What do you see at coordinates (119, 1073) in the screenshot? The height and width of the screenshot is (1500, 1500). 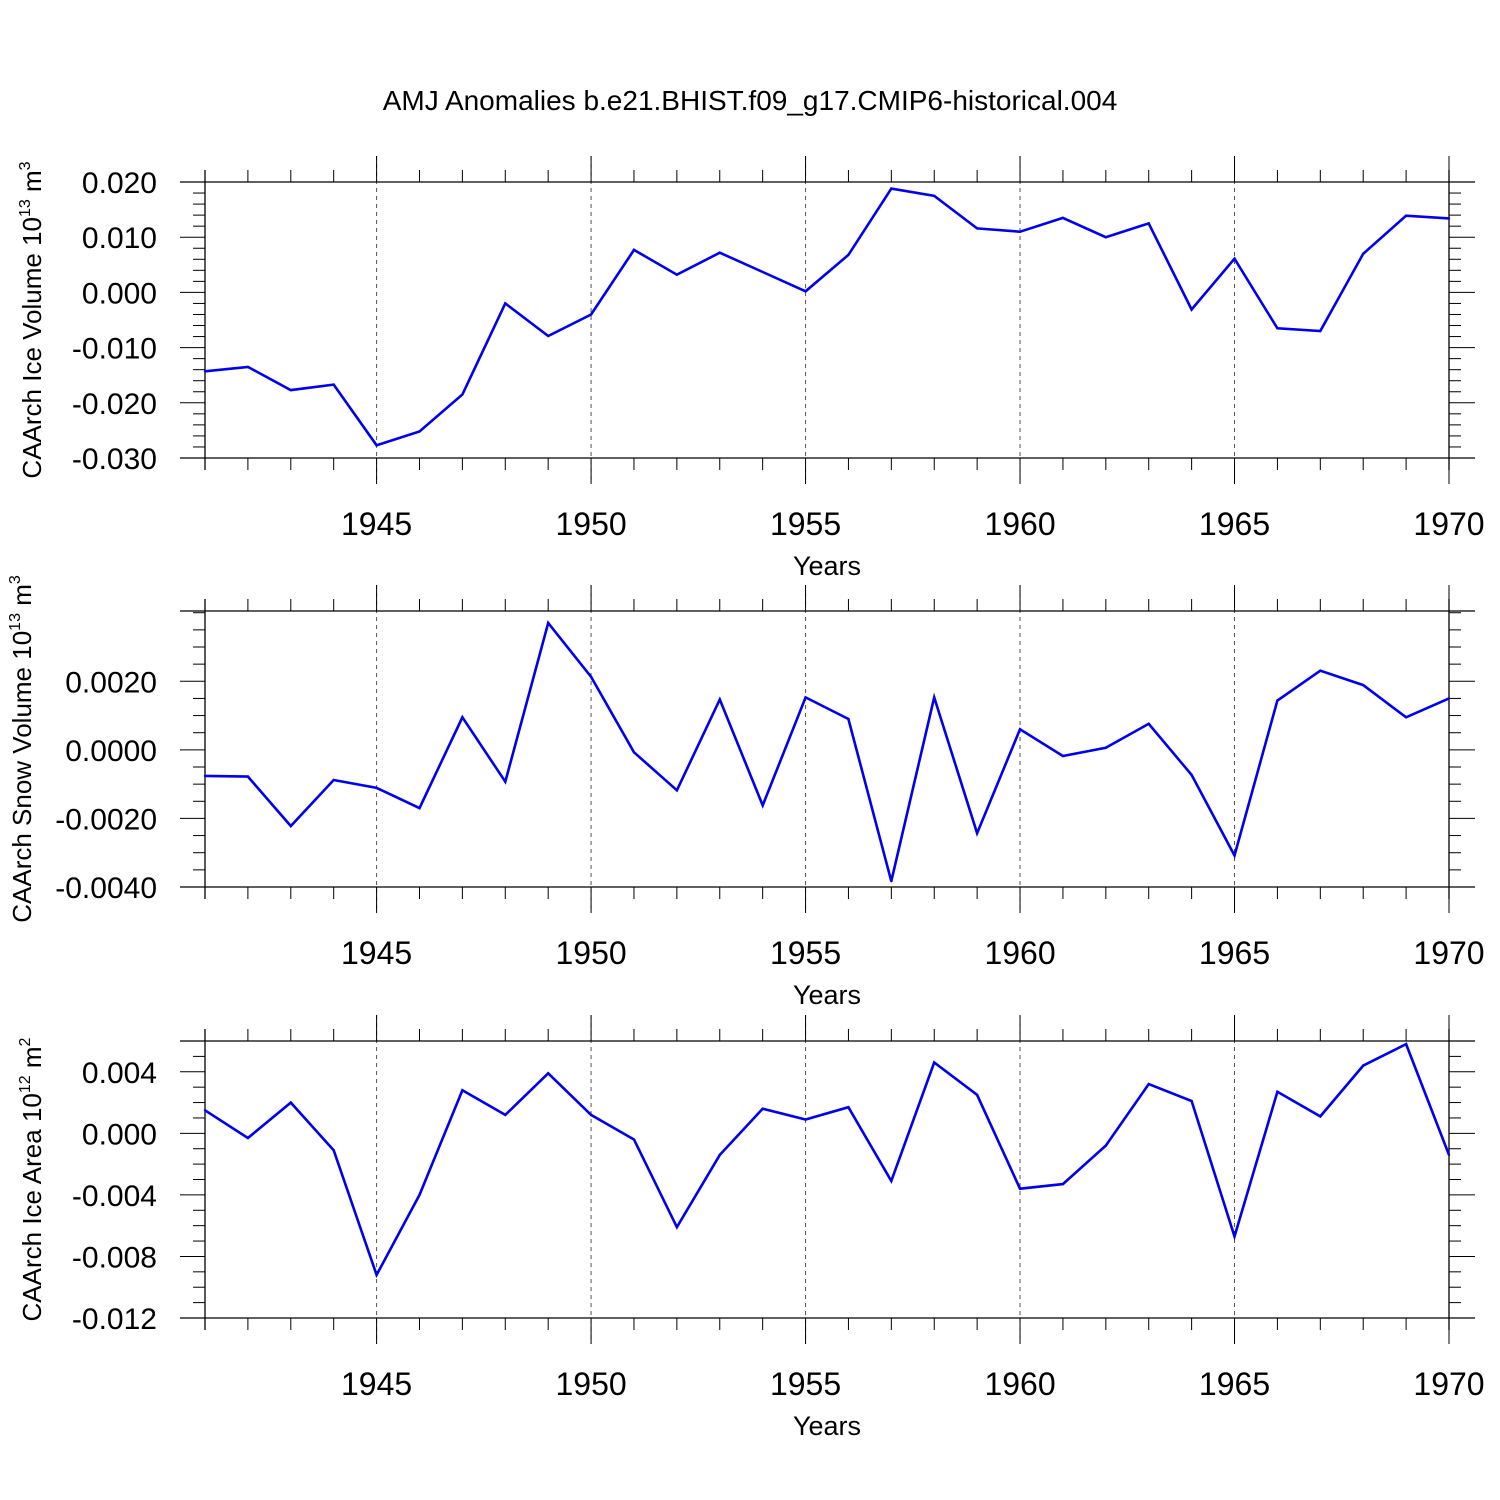 I see `y-tick-label: 0.004` at bounding box center [119, 1073].